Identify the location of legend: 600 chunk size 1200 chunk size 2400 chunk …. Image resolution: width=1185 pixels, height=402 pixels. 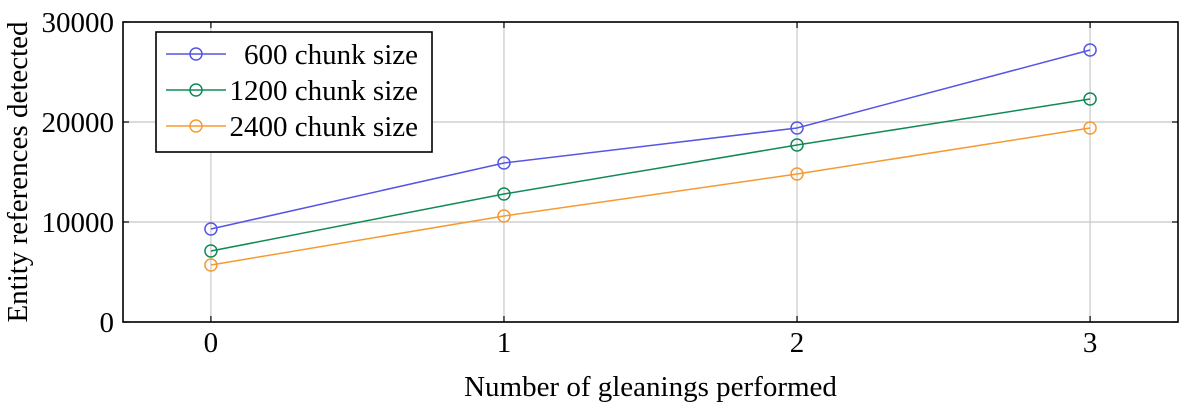
(294, 92).